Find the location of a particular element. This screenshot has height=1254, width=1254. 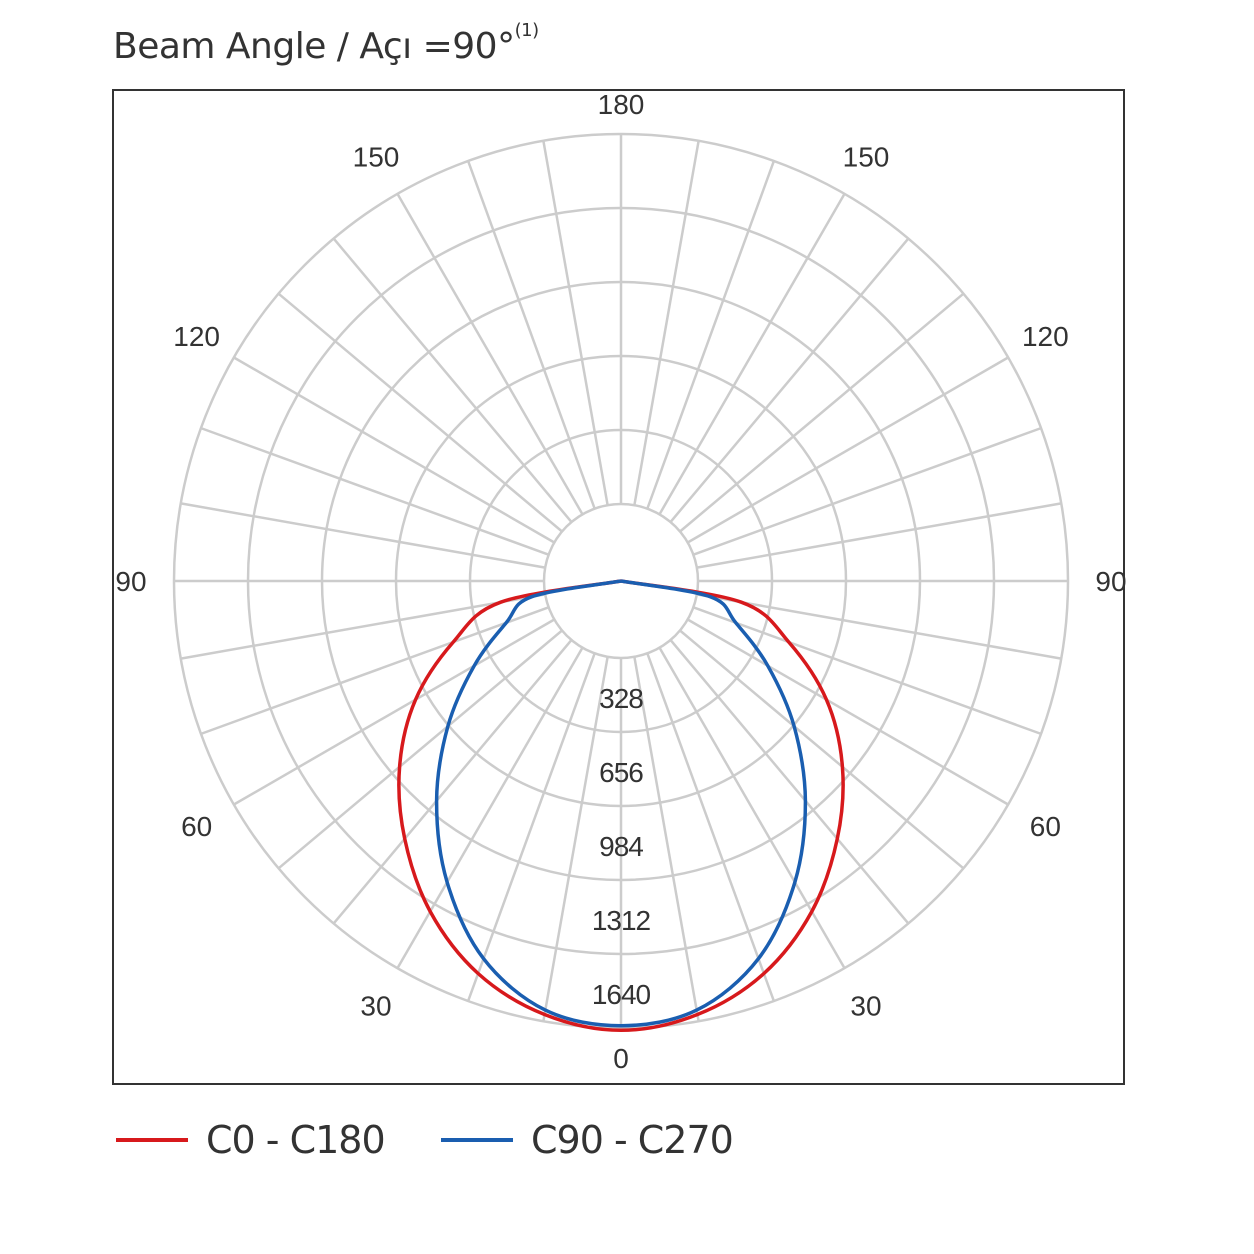

legend-item-c90-c270: C90 - C270 is located at coordinates (587, 1140).